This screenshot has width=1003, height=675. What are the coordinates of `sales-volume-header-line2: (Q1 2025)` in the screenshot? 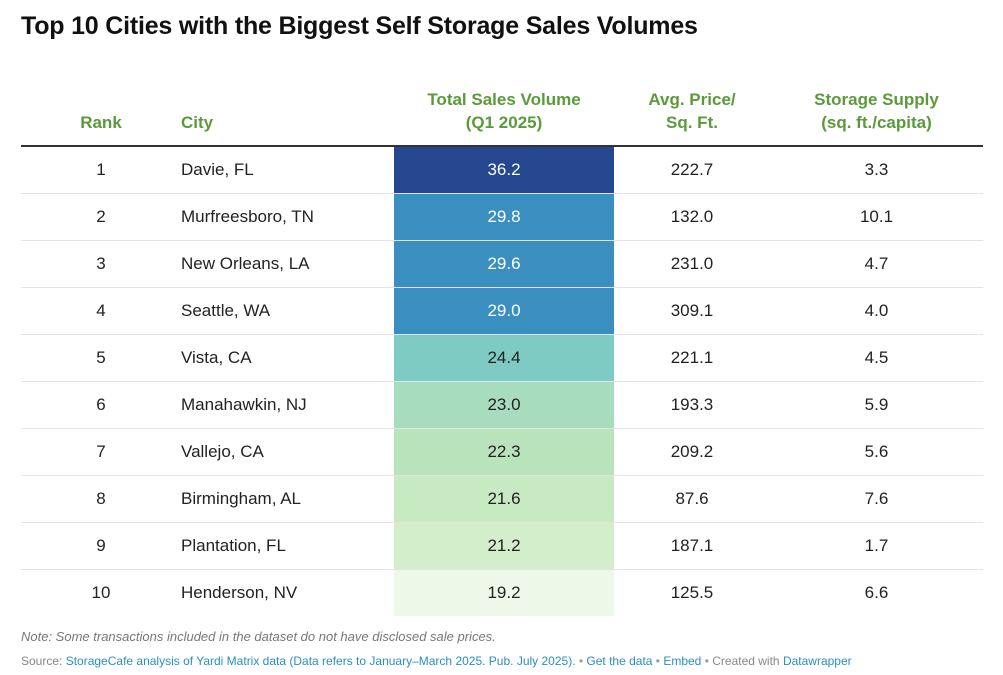 It's located at (504, 122).